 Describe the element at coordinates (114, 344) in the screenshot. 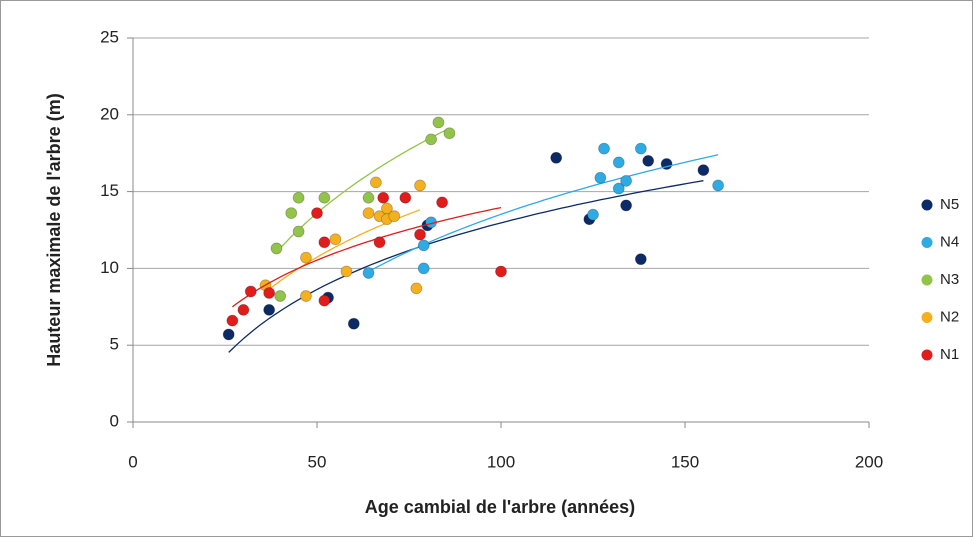

I see `y-tick-label: 5` at that location.